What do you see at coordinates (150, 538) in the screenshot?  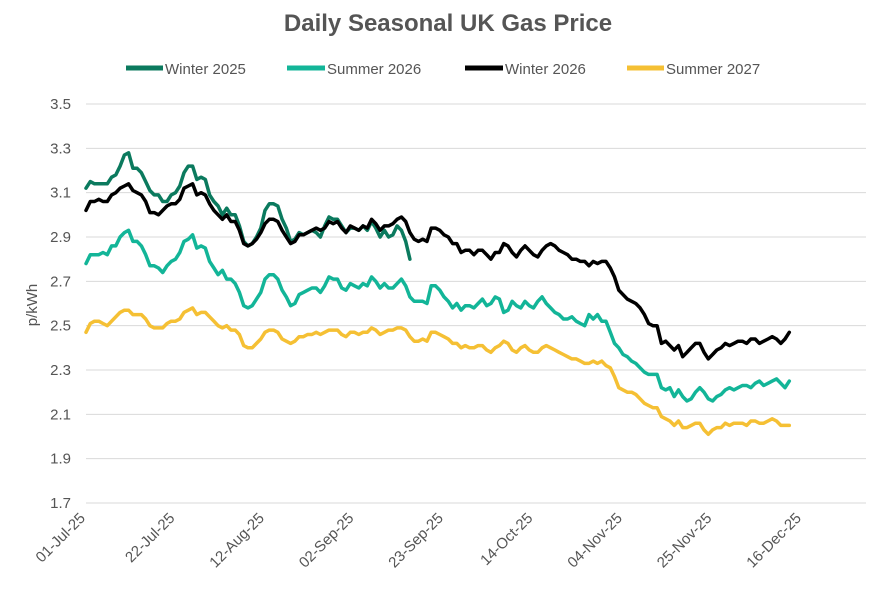 I see `x-tick-label: 22-Jul-25` at bounding box center [150, 538].